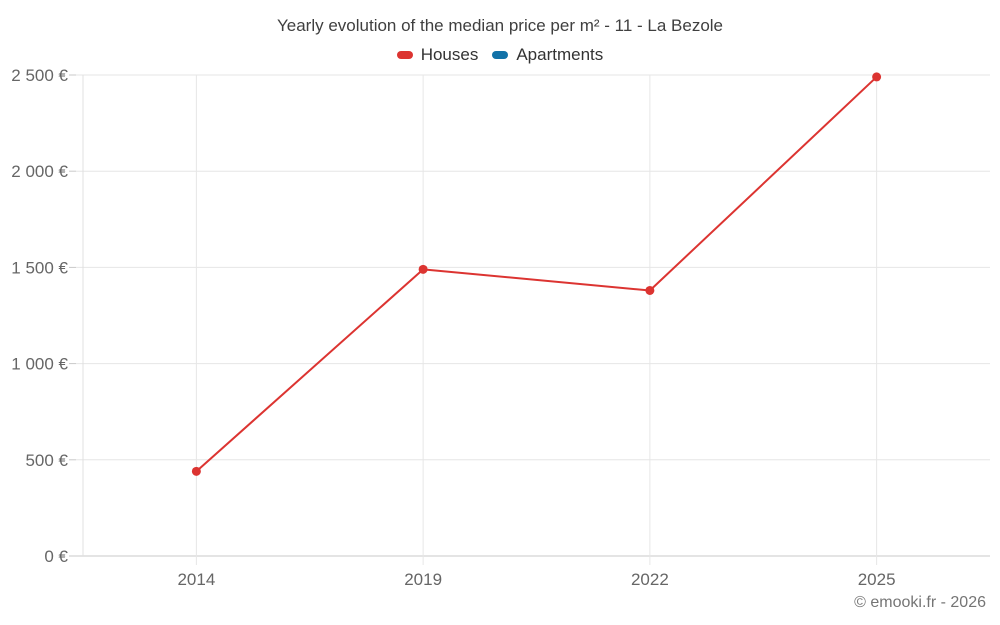  I want to click on apartments-swatch-icon, so click(500, 55).